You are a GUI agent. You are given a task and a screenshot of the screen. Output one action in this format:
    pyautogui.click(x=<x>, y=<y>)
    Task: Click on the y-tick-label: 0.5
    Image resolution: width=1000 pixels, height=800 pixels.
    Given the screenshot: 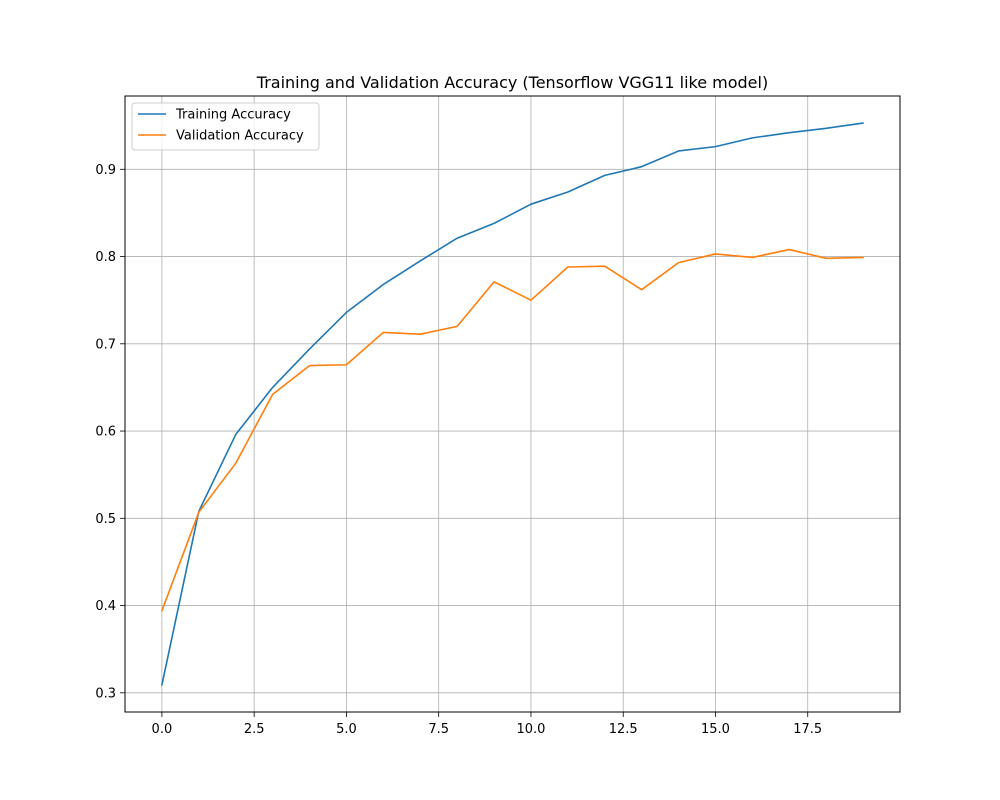 What is the action you would take?
    pyautogui.click(x=105, y=519)
    